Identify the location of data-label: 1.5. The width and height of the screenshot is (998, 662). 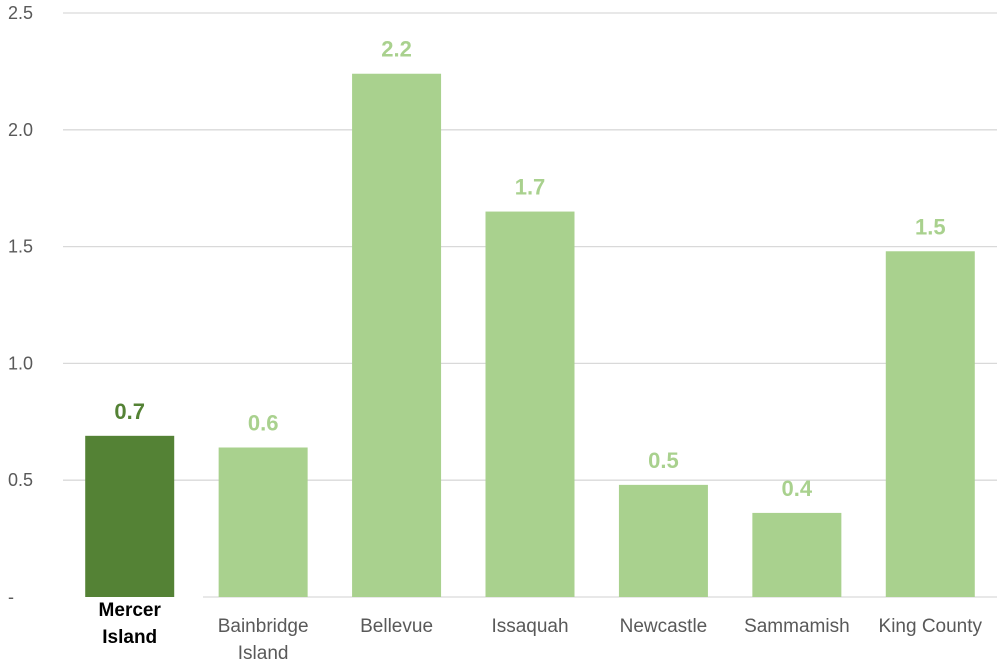
(930, 226).